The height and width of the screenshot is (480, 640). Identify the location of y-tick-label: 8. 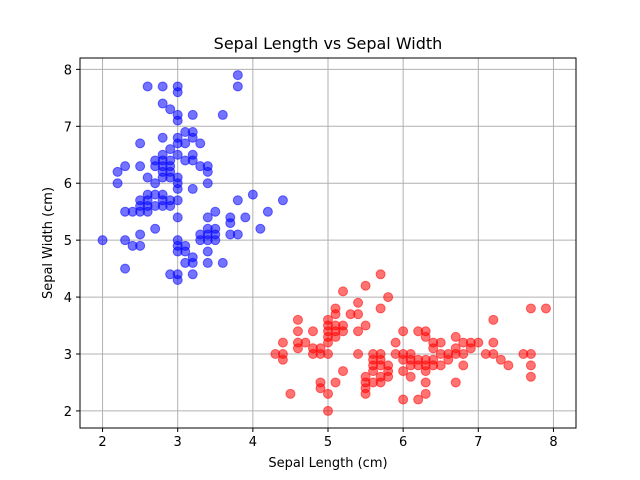
(68, 70).